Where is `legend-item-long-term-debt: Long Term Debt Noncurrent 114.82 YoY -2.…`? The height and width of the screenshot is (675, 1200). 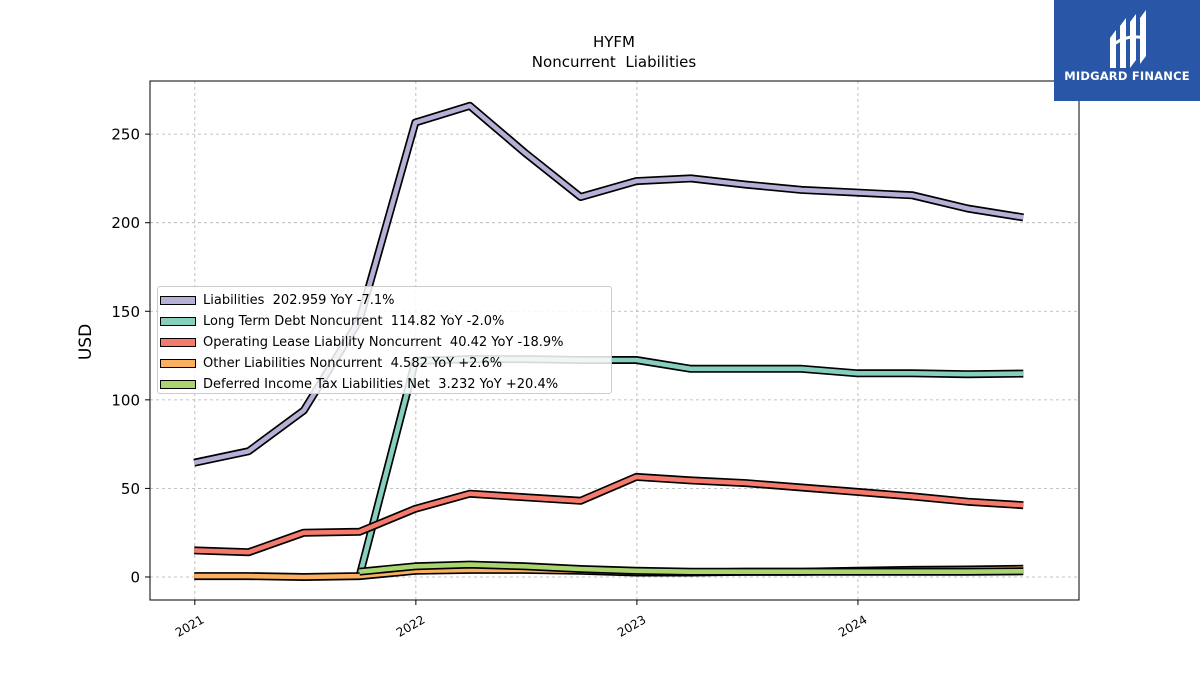 legend-item-long-term-debt: Long Term Debt Noncurrent 114.82 YoY -2.… is located at coordinates (384, 321).